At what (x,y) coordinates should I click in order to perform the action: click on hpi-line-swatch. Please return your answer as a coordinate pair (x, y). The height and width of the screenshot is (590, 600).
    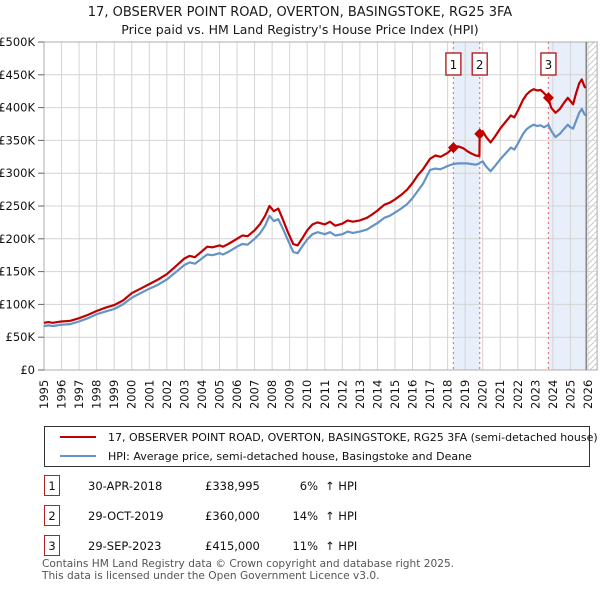
    Looking at the image, I should click on (78, 456).